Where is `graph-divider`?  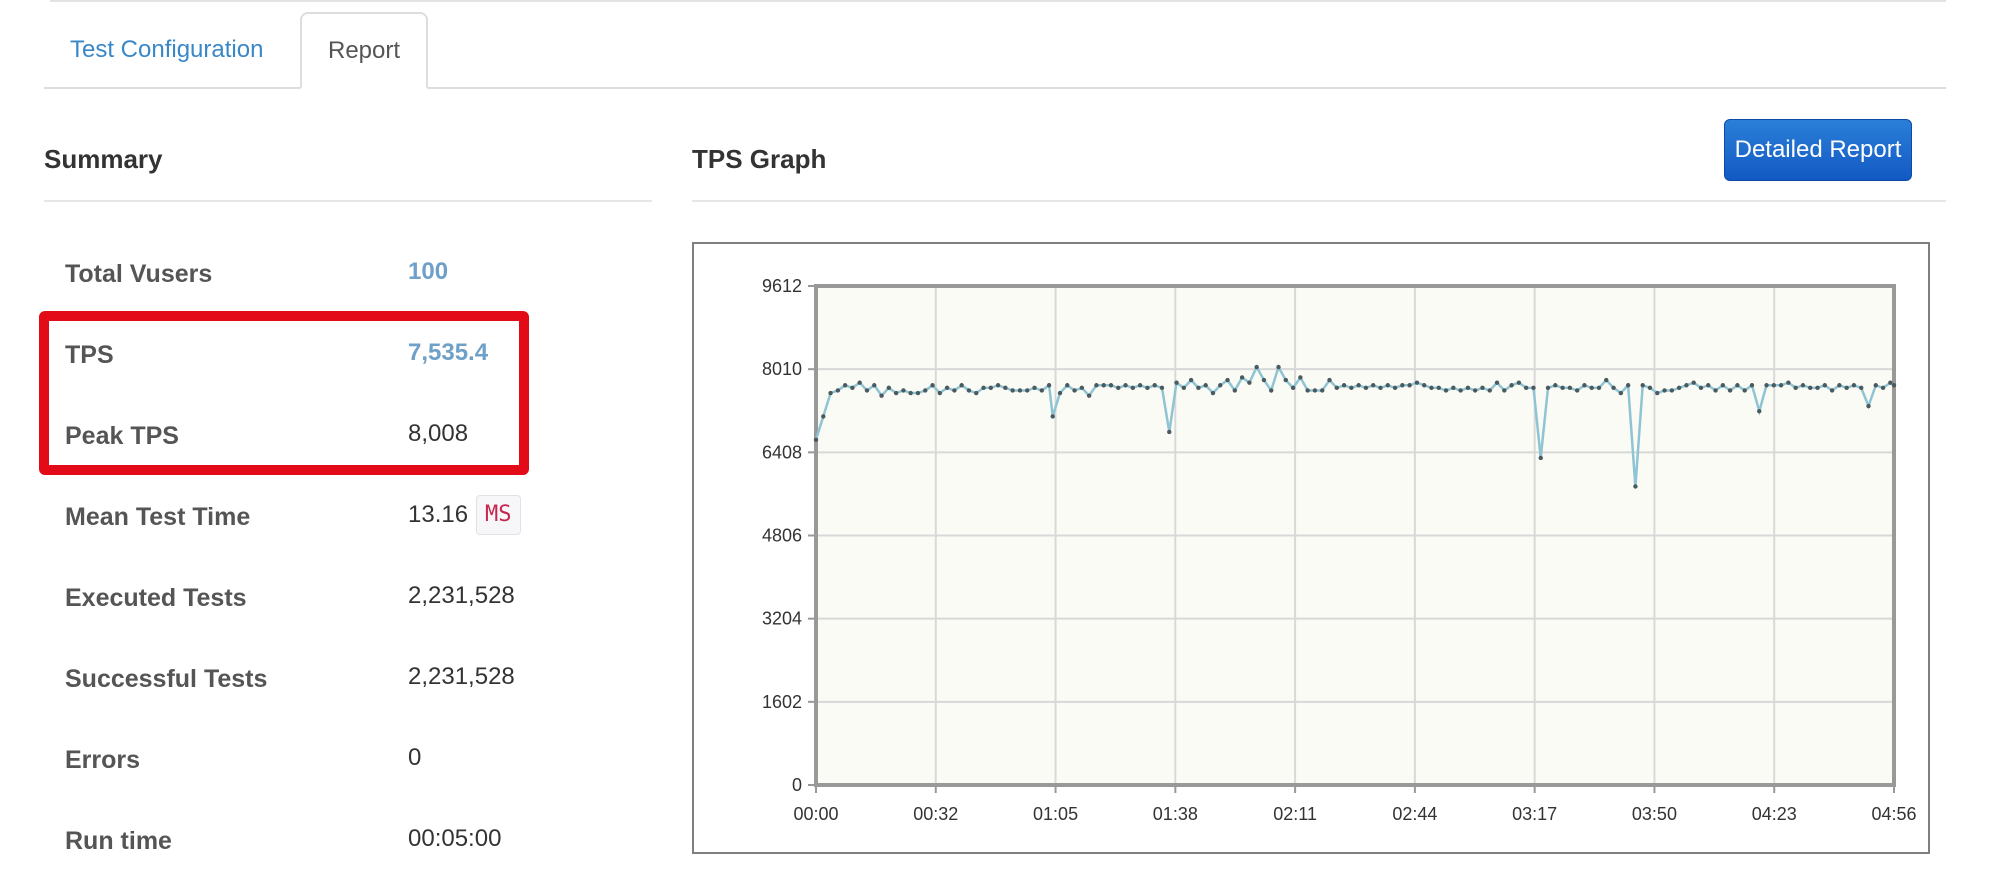
graph-divider is located at coordinates (1319, 201).